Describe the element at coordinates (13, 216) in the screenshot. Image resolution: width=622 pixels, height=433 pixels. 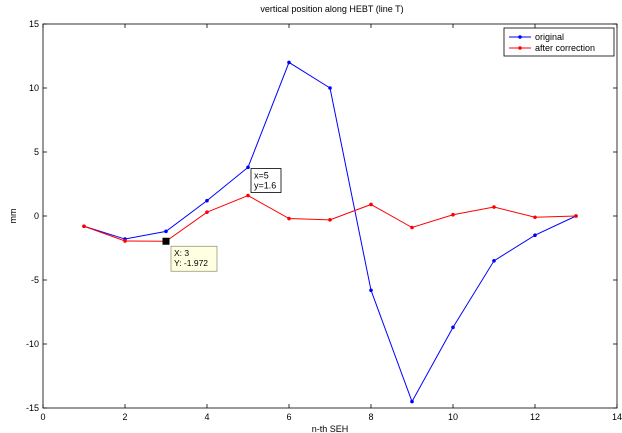
I see `y-axis-title: mm` at that location.